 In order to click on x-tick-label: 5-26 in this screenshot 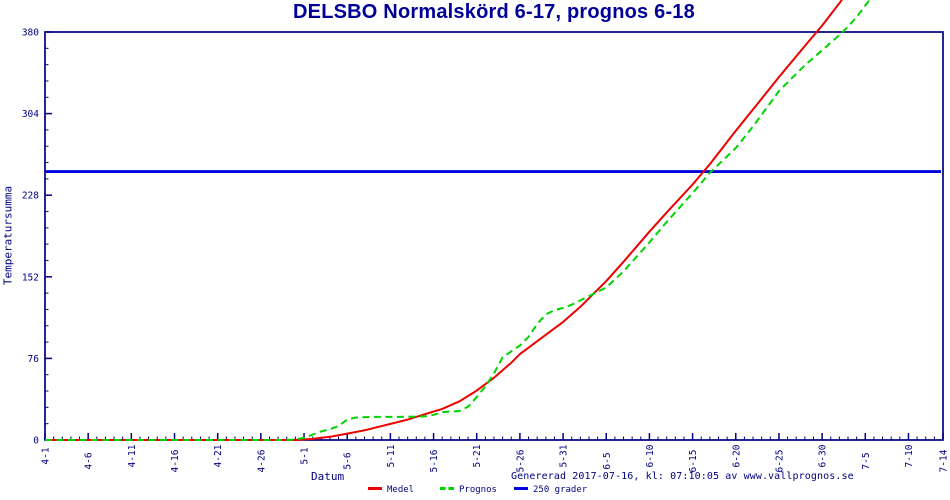, I will do `click(520, 460)`.